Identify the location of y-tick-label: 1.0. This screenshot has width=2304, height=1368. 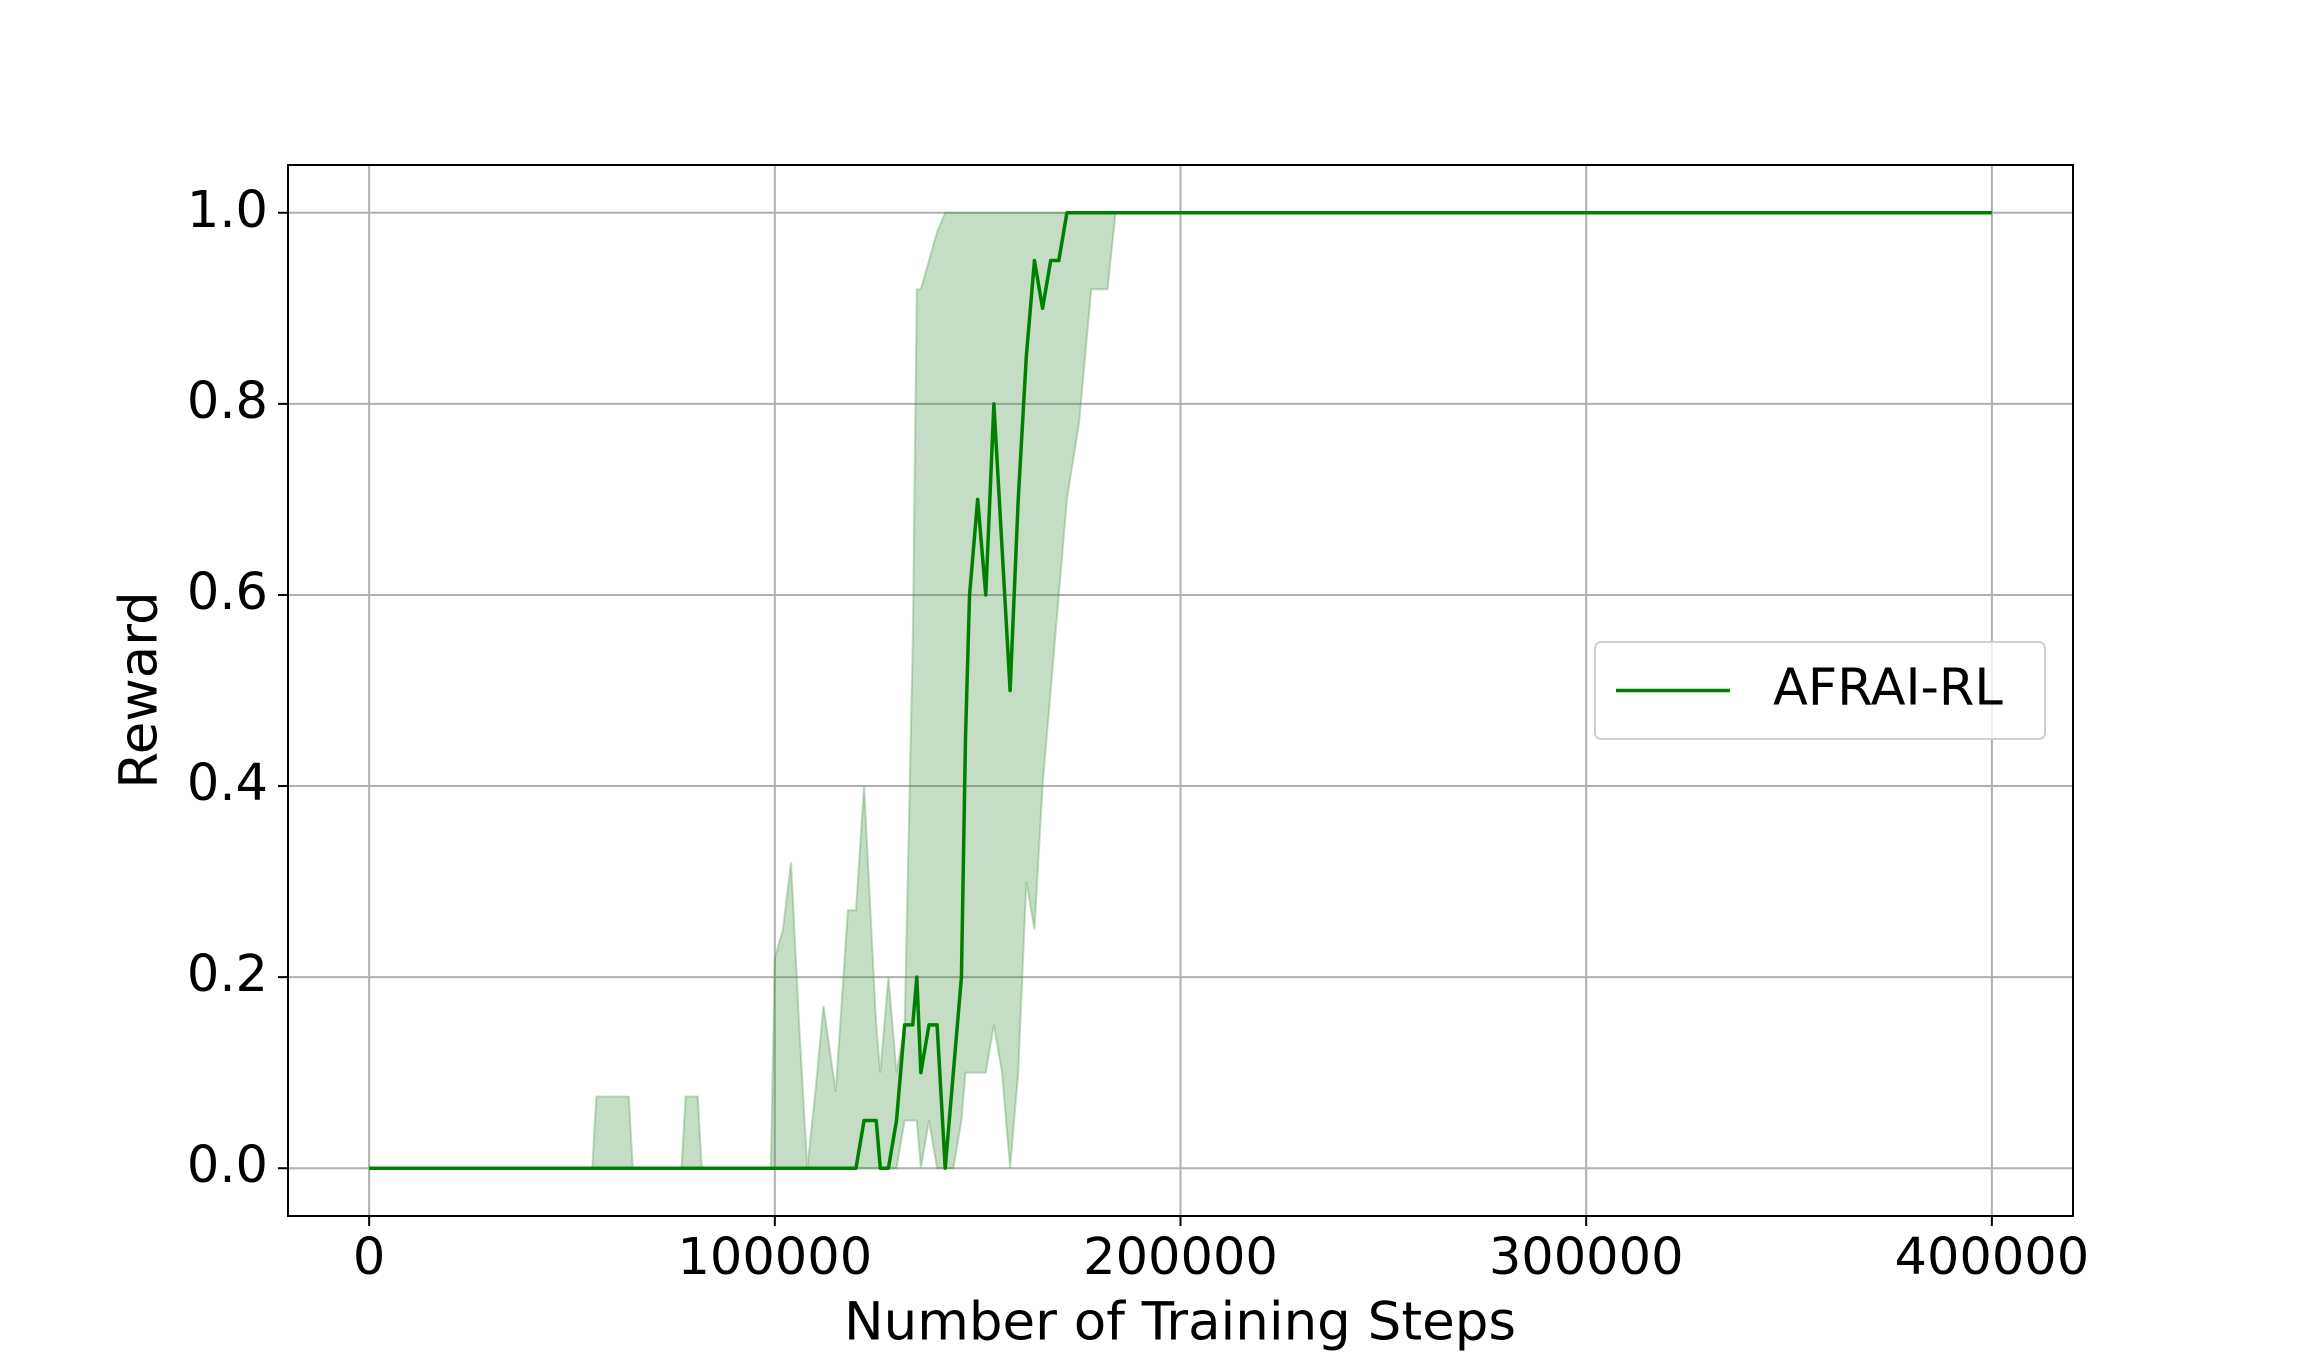
(227, 210).